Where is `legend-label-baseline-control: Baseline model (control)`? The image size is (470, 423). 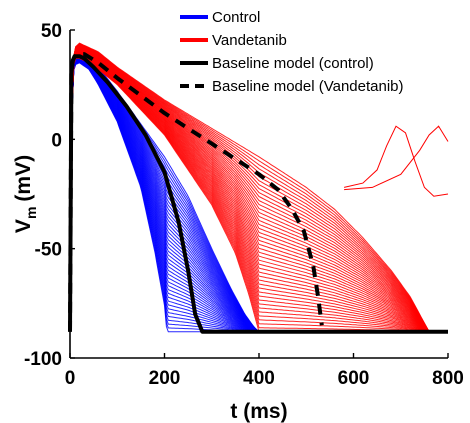
legend-label-baseline-control: Baseline model (control) is located at coordinates (293, 63).